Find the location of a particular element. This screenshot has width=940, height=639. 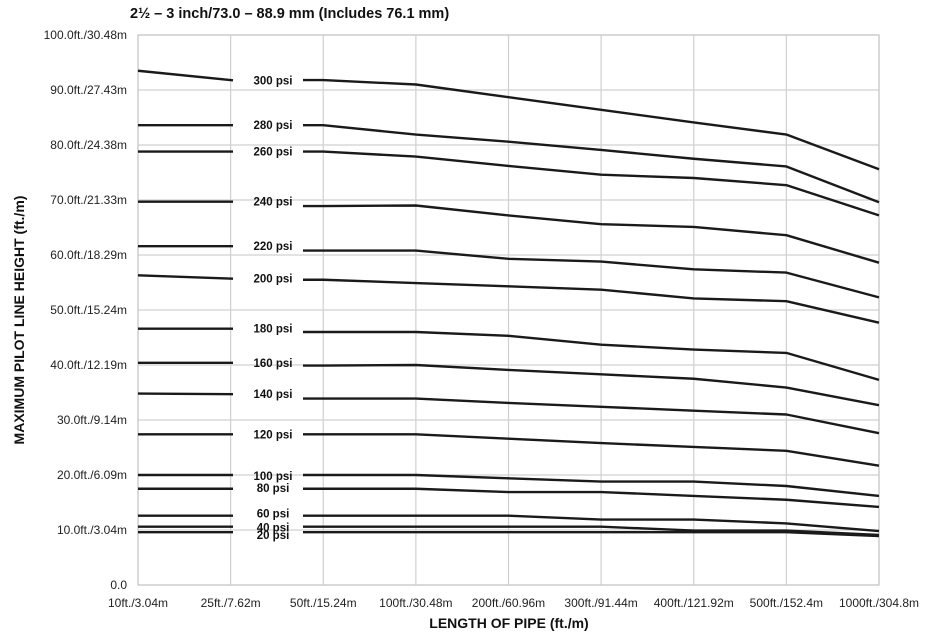

x-tick-label: 400ft./121.92m is located at coordinates (694, 603).